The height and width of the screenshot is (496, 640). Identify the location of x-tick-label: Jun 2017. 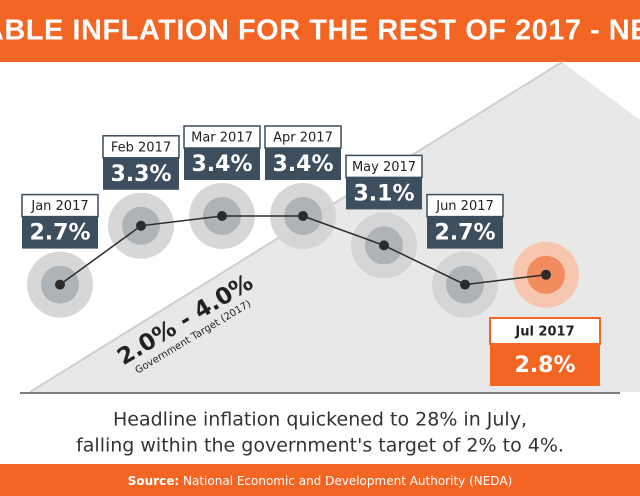
(464, 206).